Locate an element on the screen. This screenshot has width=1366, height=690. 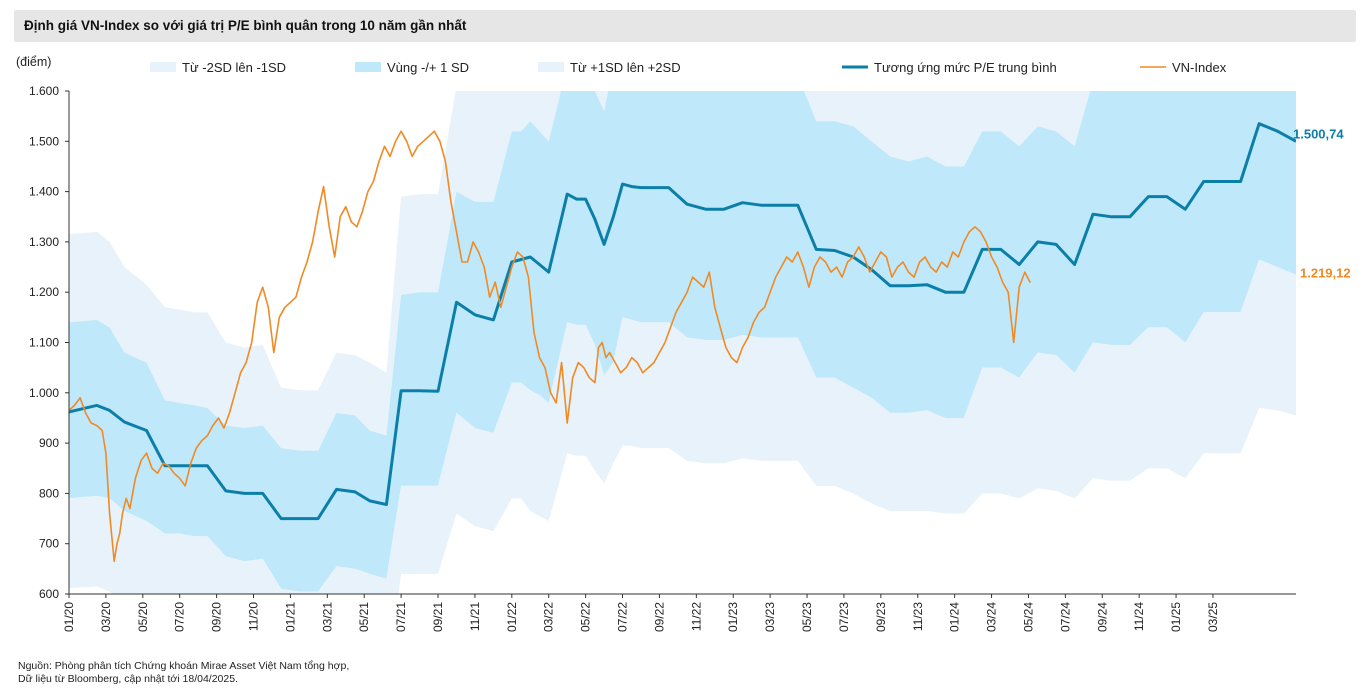
vnindex-last-value-label: 1.219,12 is located at coordinates (1325, 273).